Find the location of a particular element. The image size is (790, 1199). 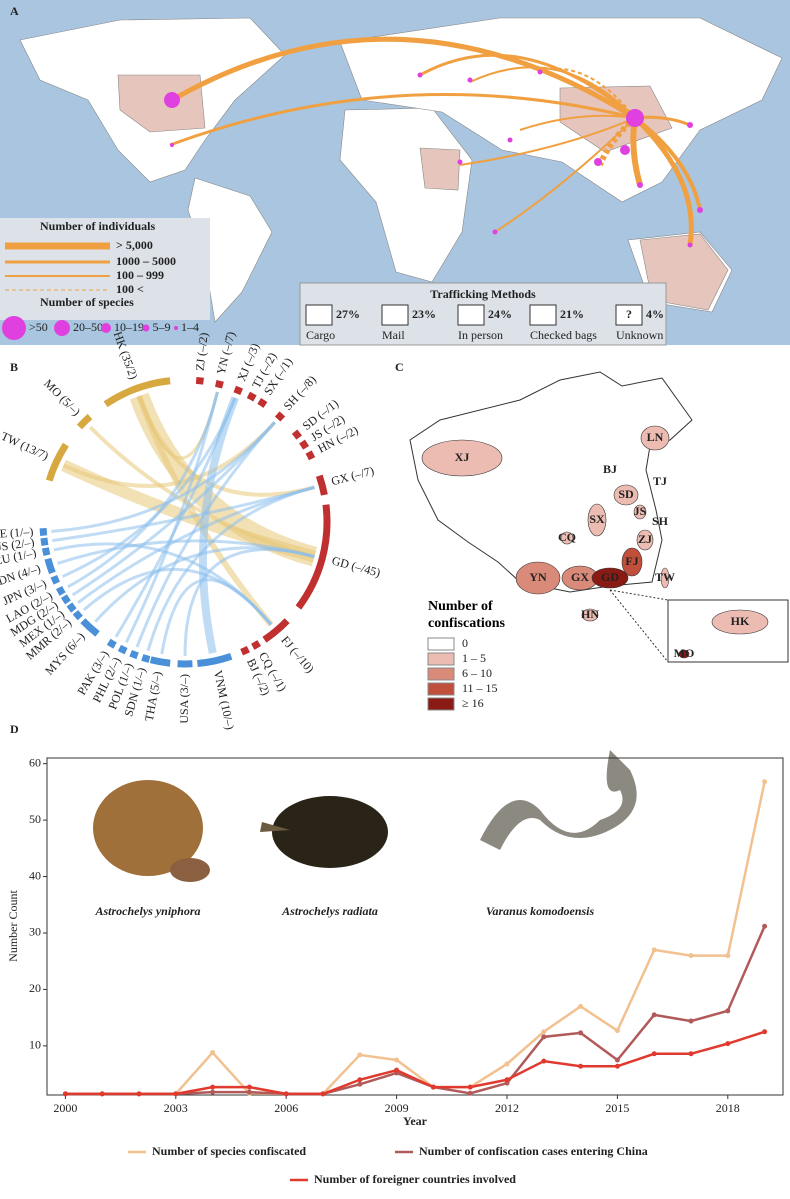

province-label: YN is located at coordinates (538, 577).